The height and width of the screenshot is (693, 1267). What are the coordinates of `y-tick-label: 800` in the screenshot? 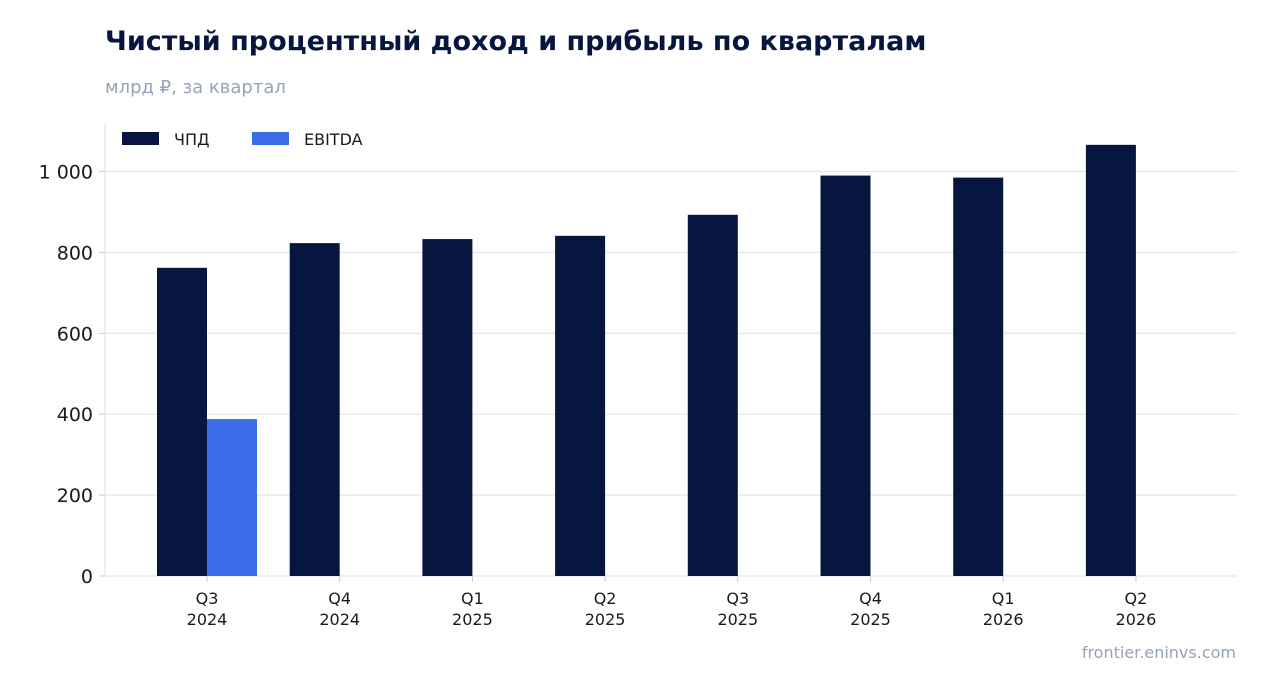 It's located at (75, 253).